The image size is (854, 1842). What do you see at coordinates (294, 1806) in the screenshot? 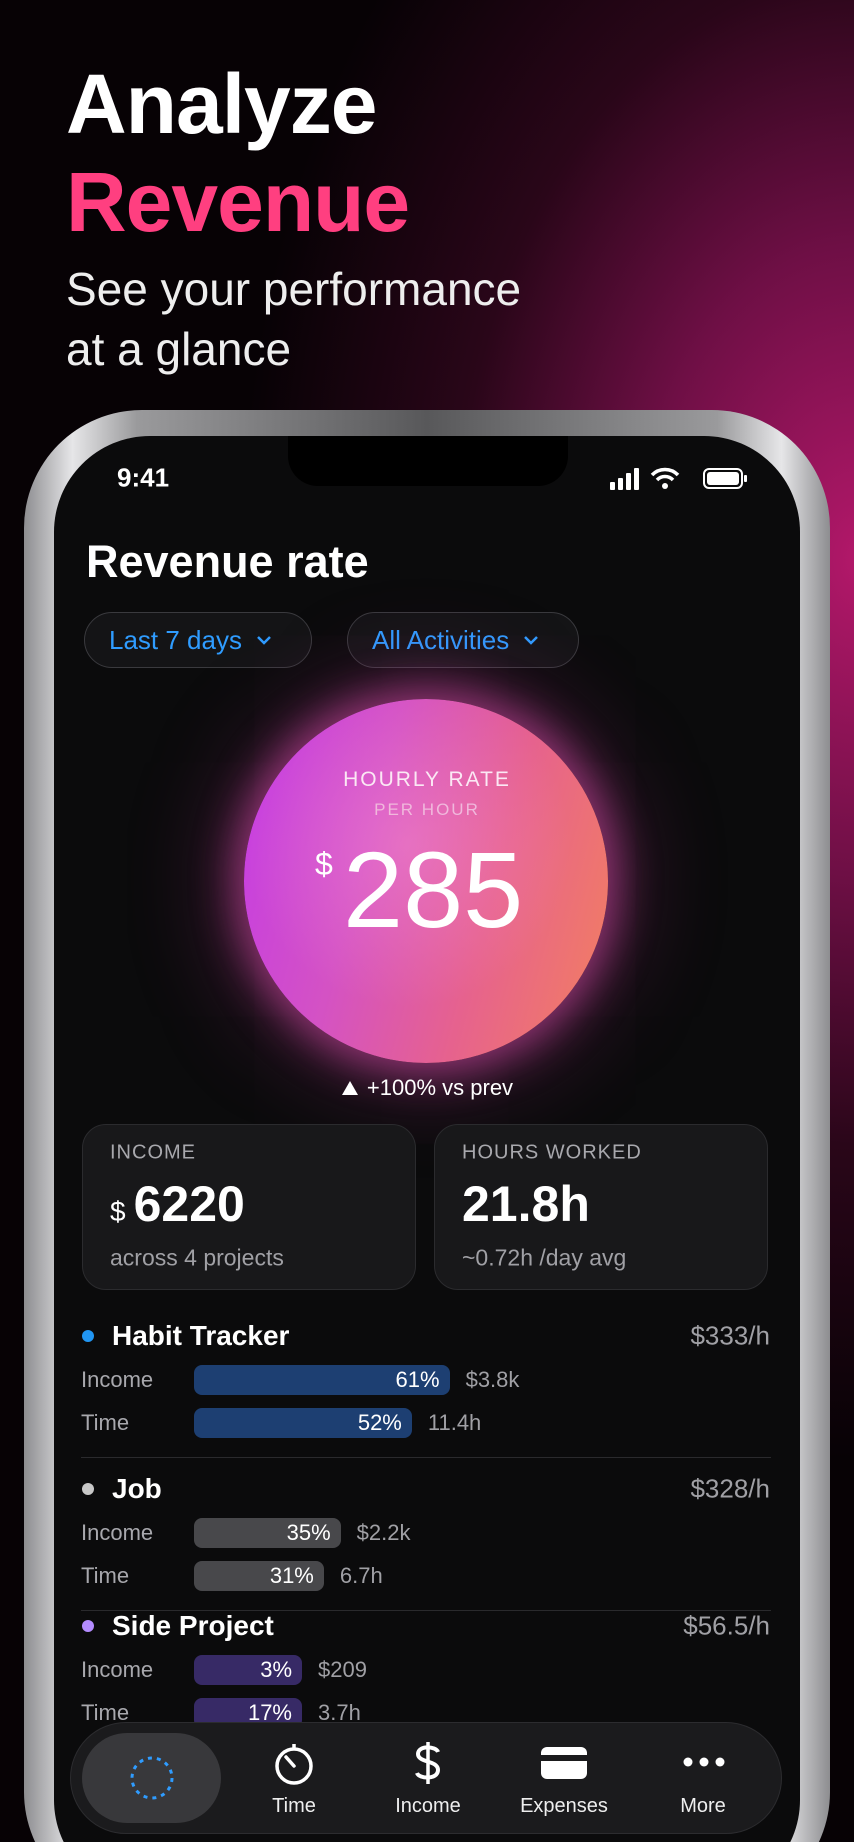
I see `tab-label: Time` at bounding box center [294, 1806].